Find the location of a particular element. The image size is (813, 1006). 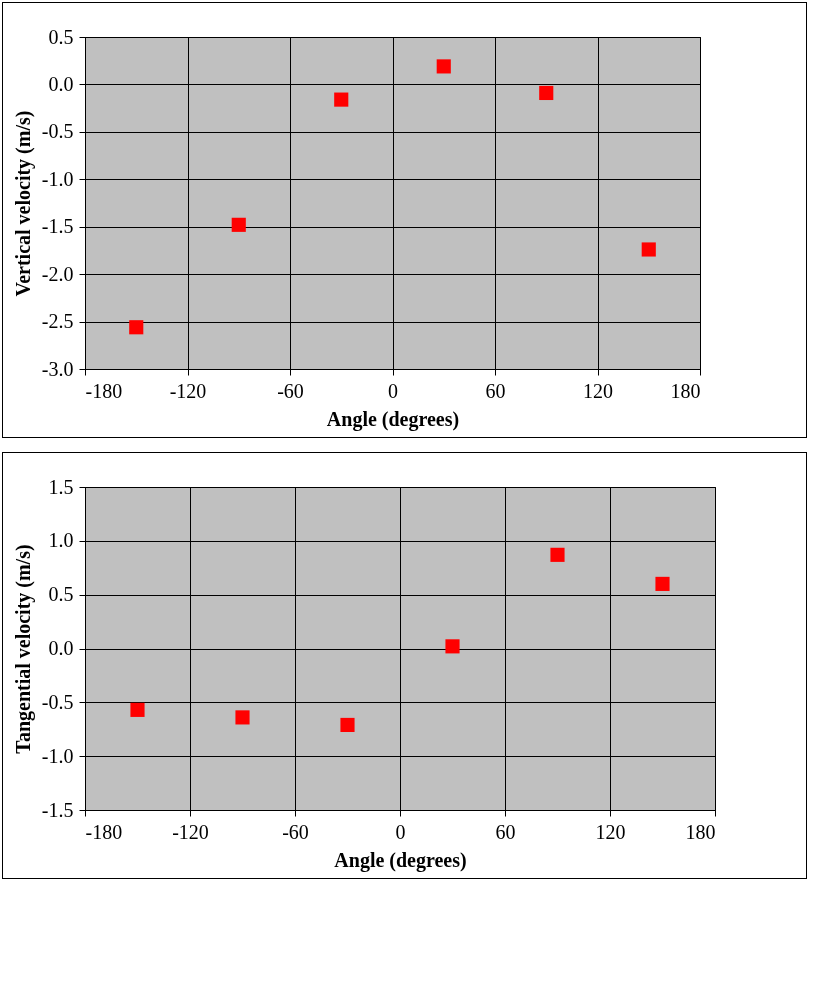

y-tick-label: -2.0 is located at coordinates (57, 273).